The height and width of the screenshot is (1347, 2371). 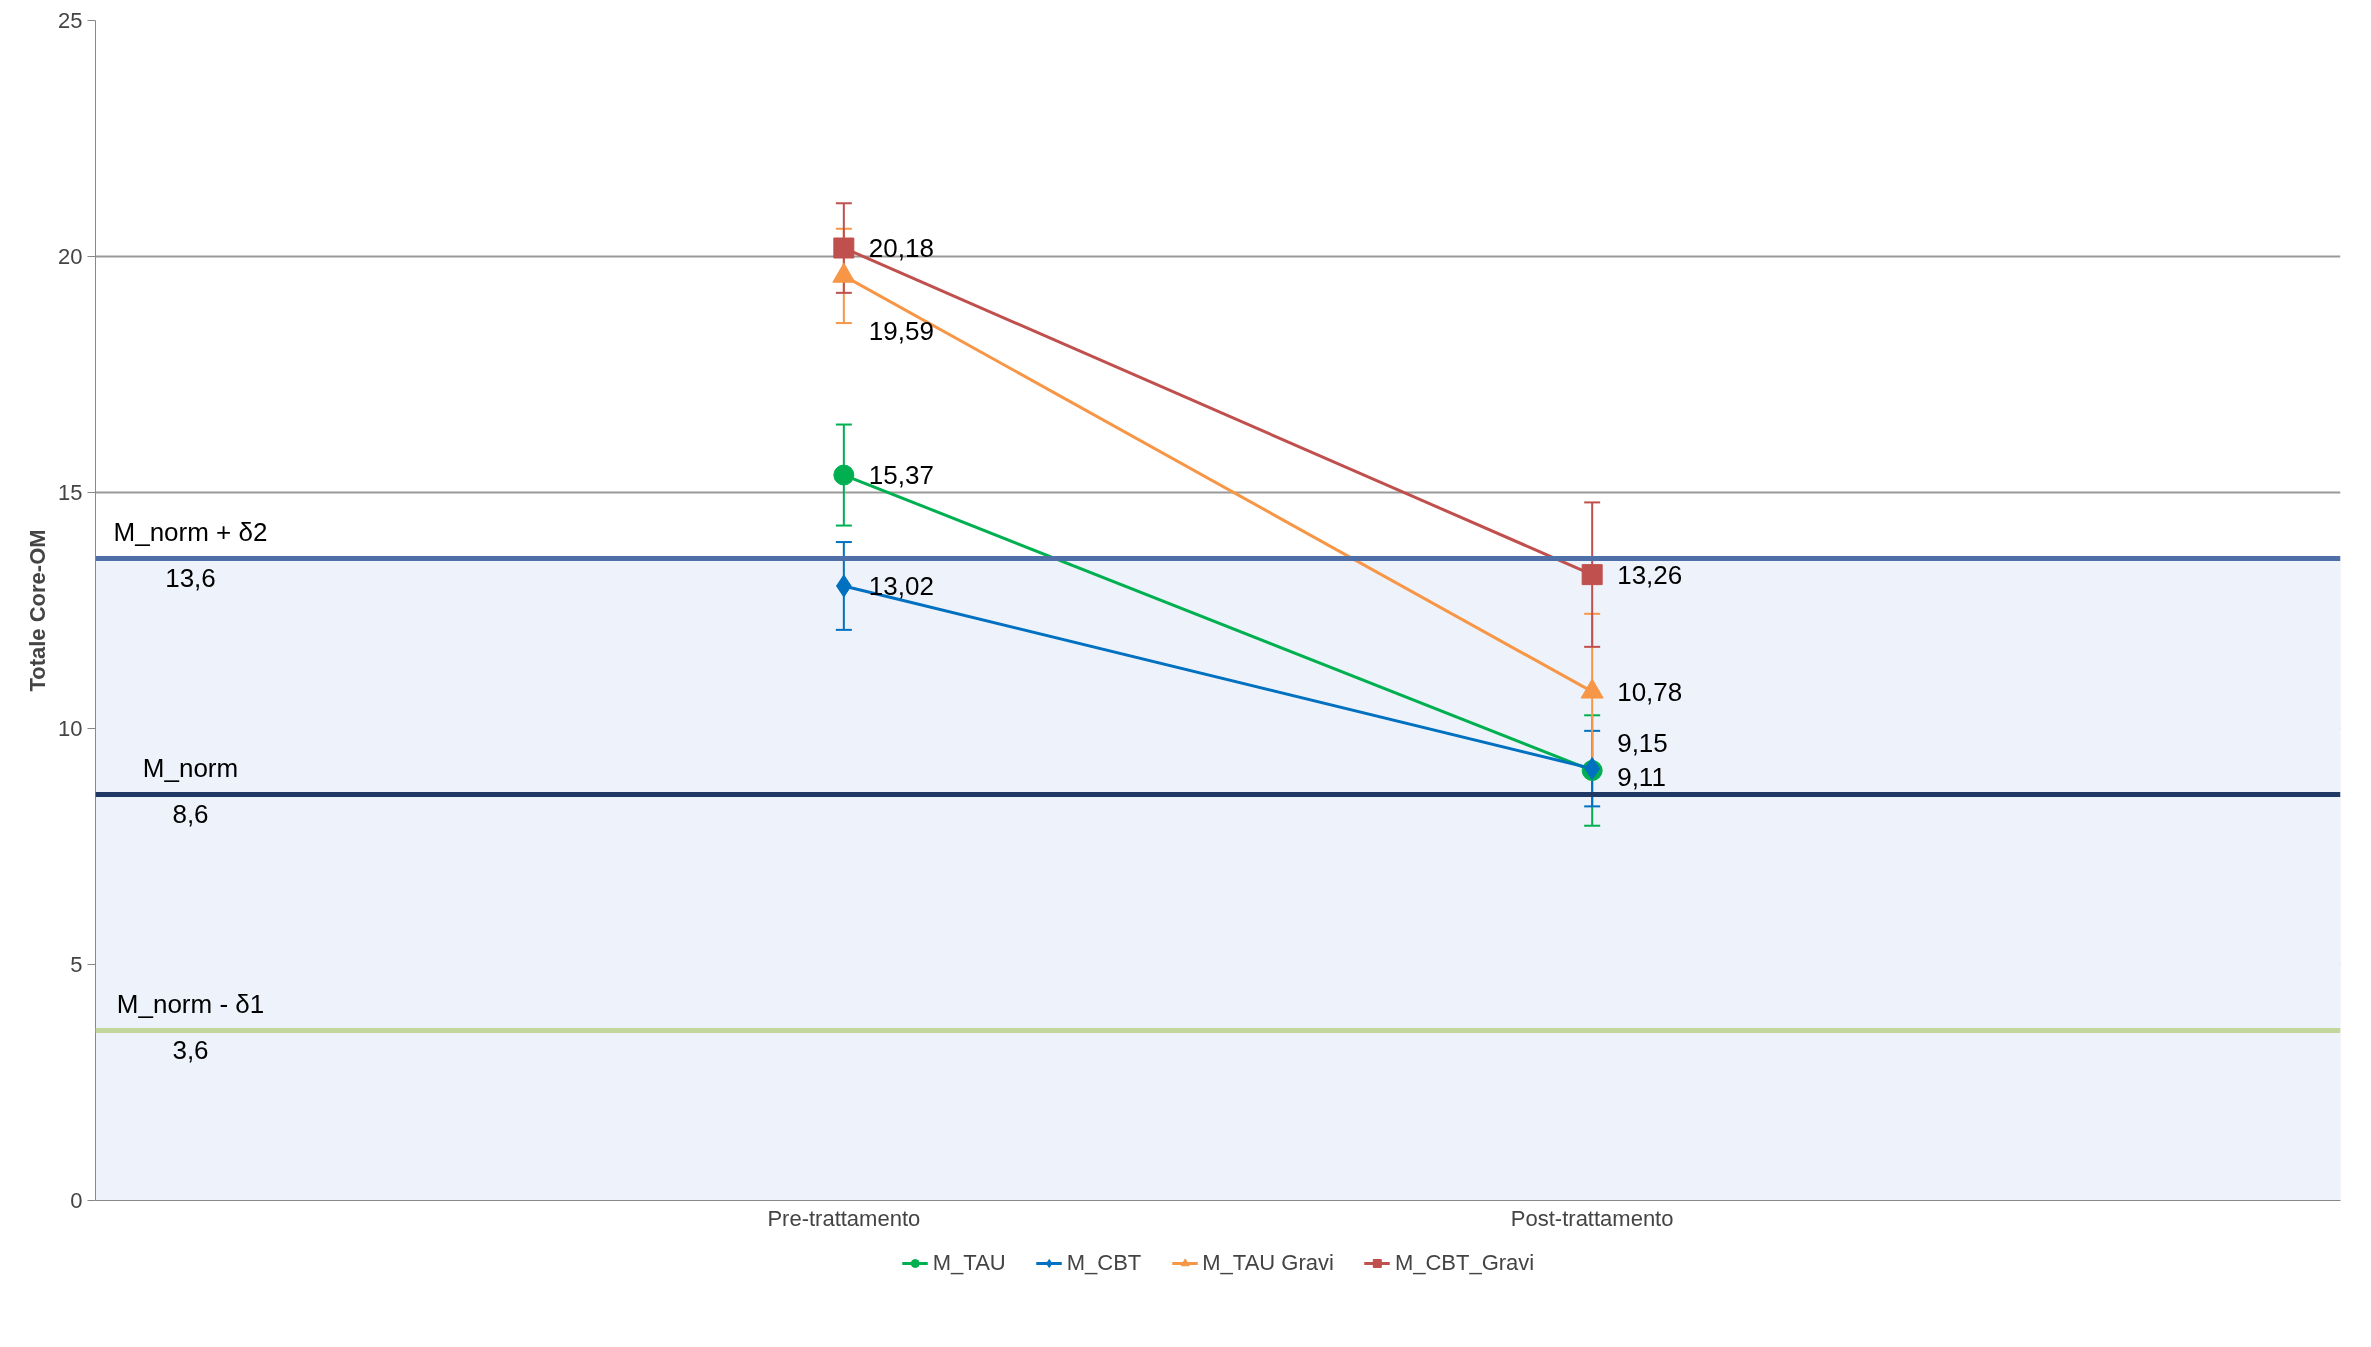 I want to click on annotation: 3,6, so click(x=190, y=1049).